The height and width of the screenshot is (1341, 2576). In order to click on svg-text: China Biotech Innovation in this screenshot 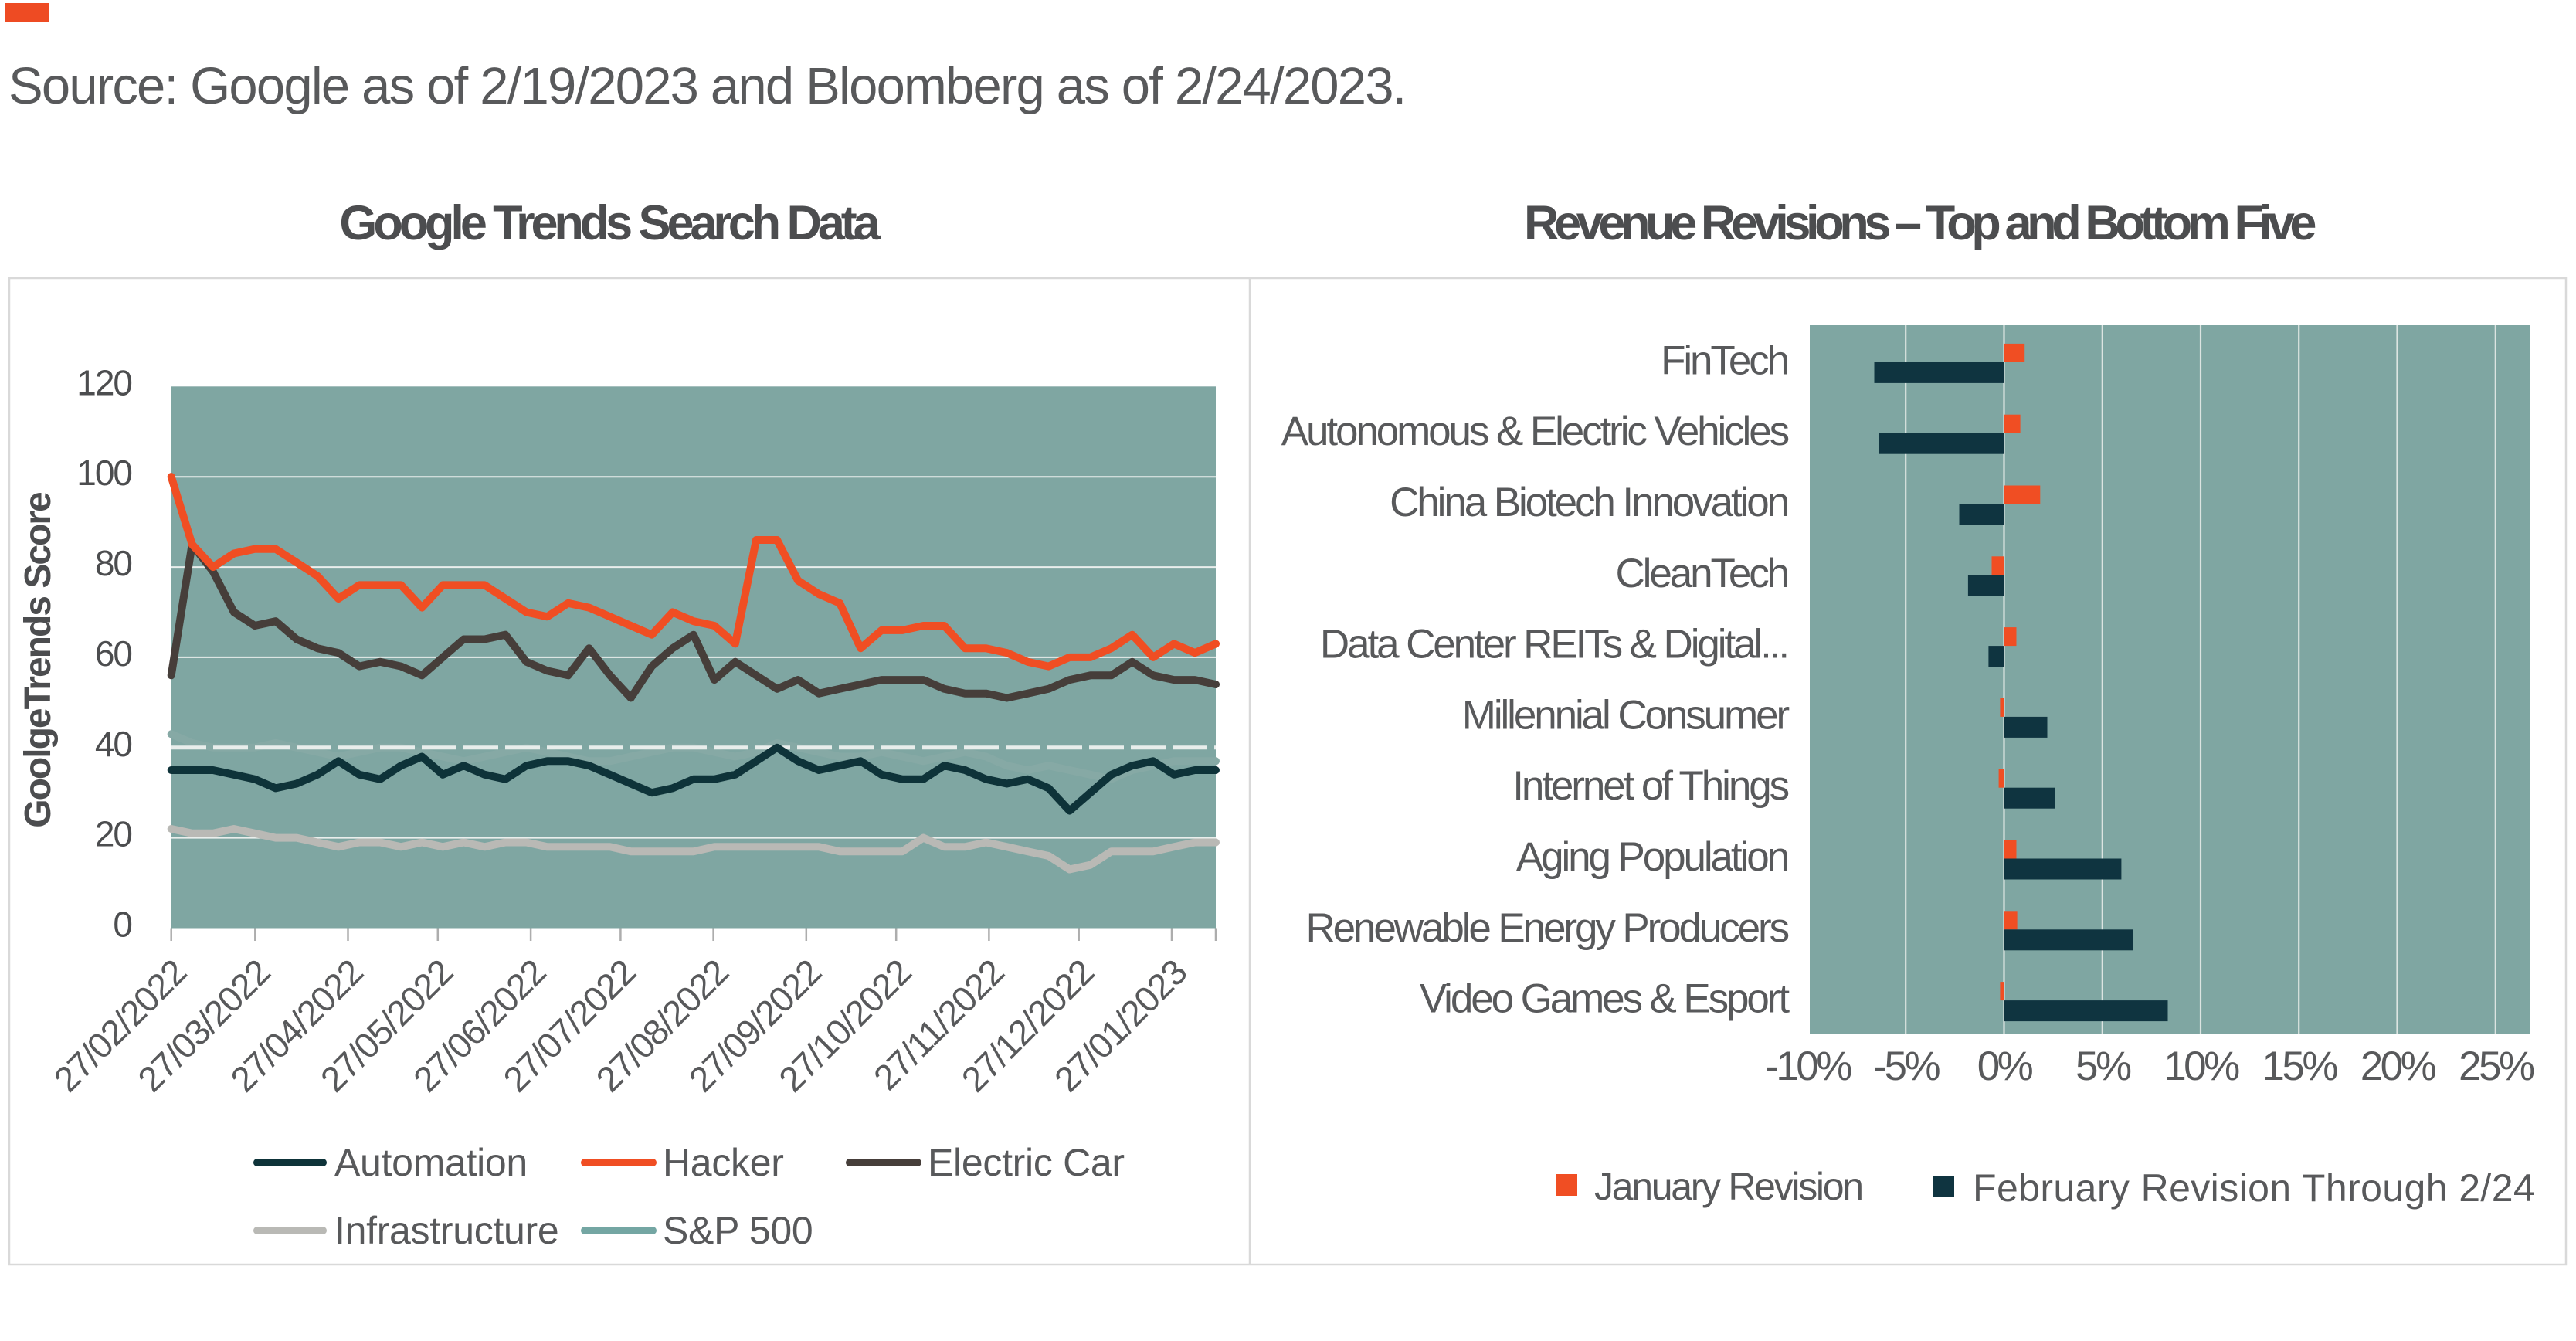, I will do `click(1589, 502)`.